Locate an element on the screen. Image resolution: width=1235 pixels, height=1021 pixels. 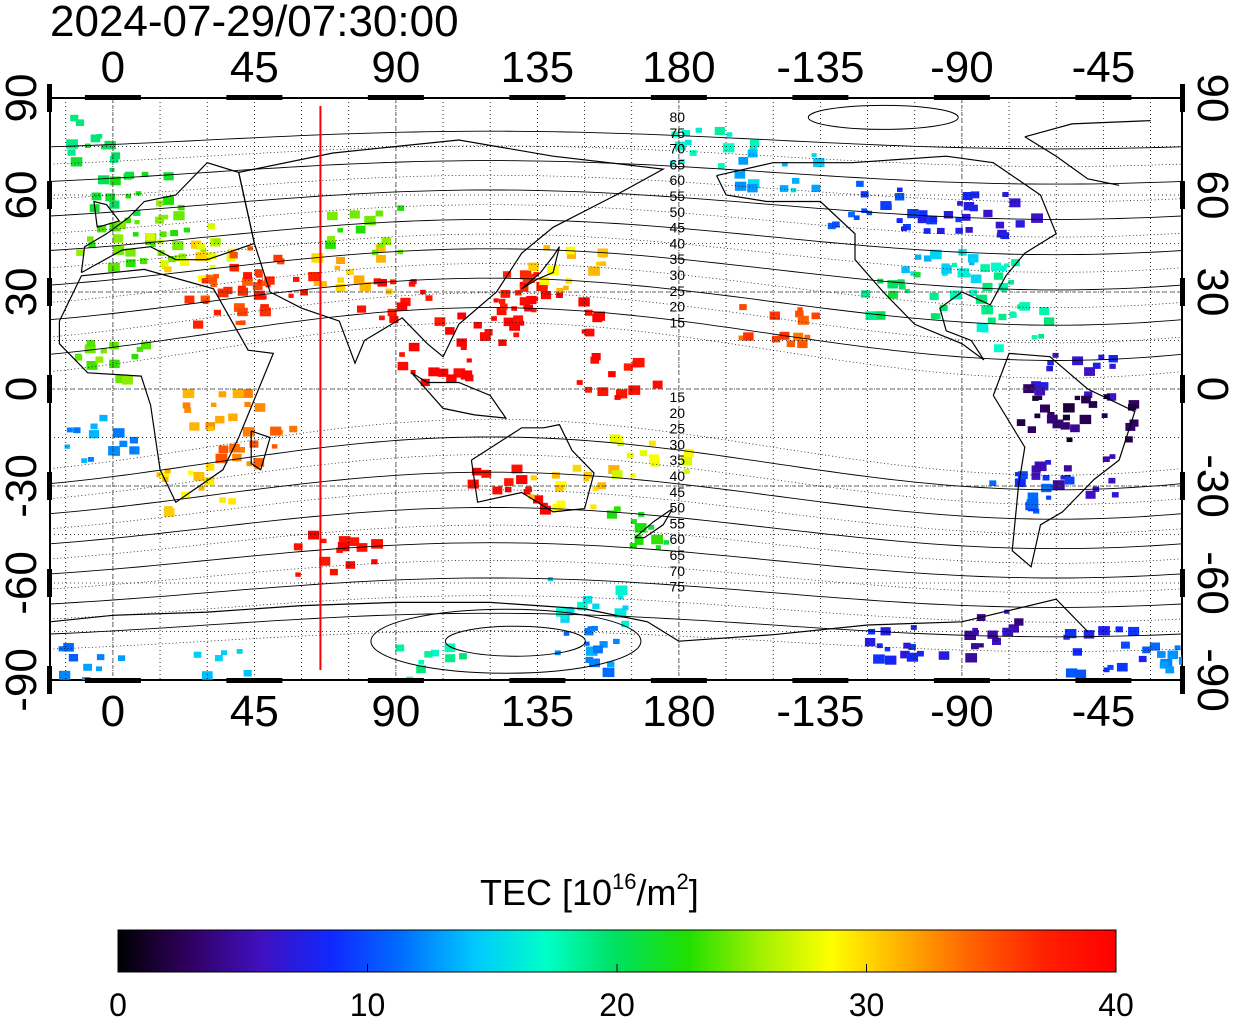
antarctica-coast is located at coordinates (569, 620).